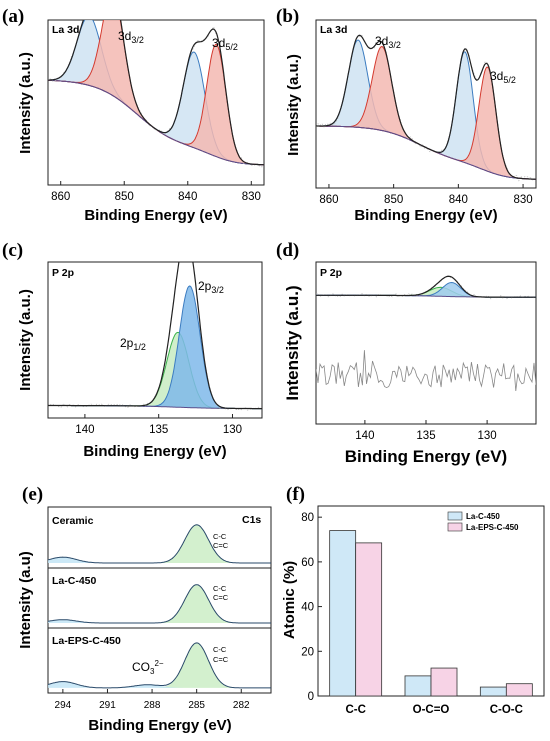 This screenshot has width=550, height=741. I want to click on panel-f-legend: La-C-450 La-EPS-C-450, so click(483, 521).